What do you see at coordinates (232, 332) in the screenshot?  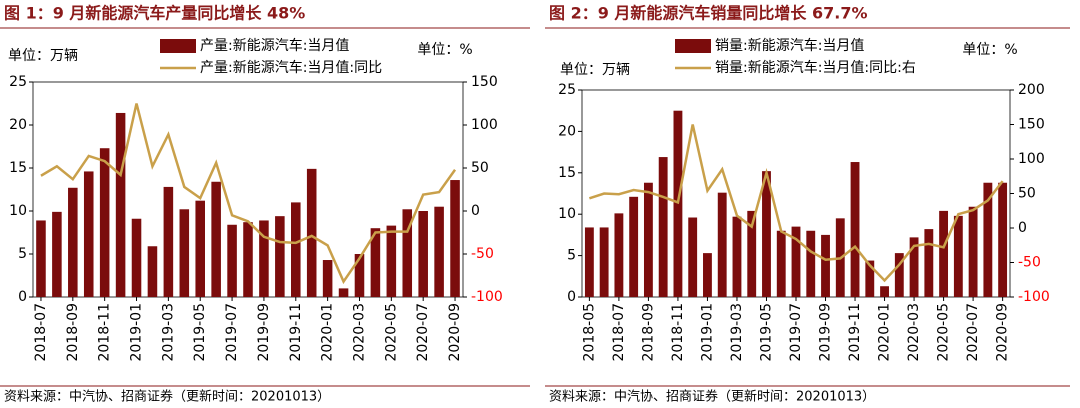 I see `x-tick-label: 2019-07` at bounding box center [232, 332].